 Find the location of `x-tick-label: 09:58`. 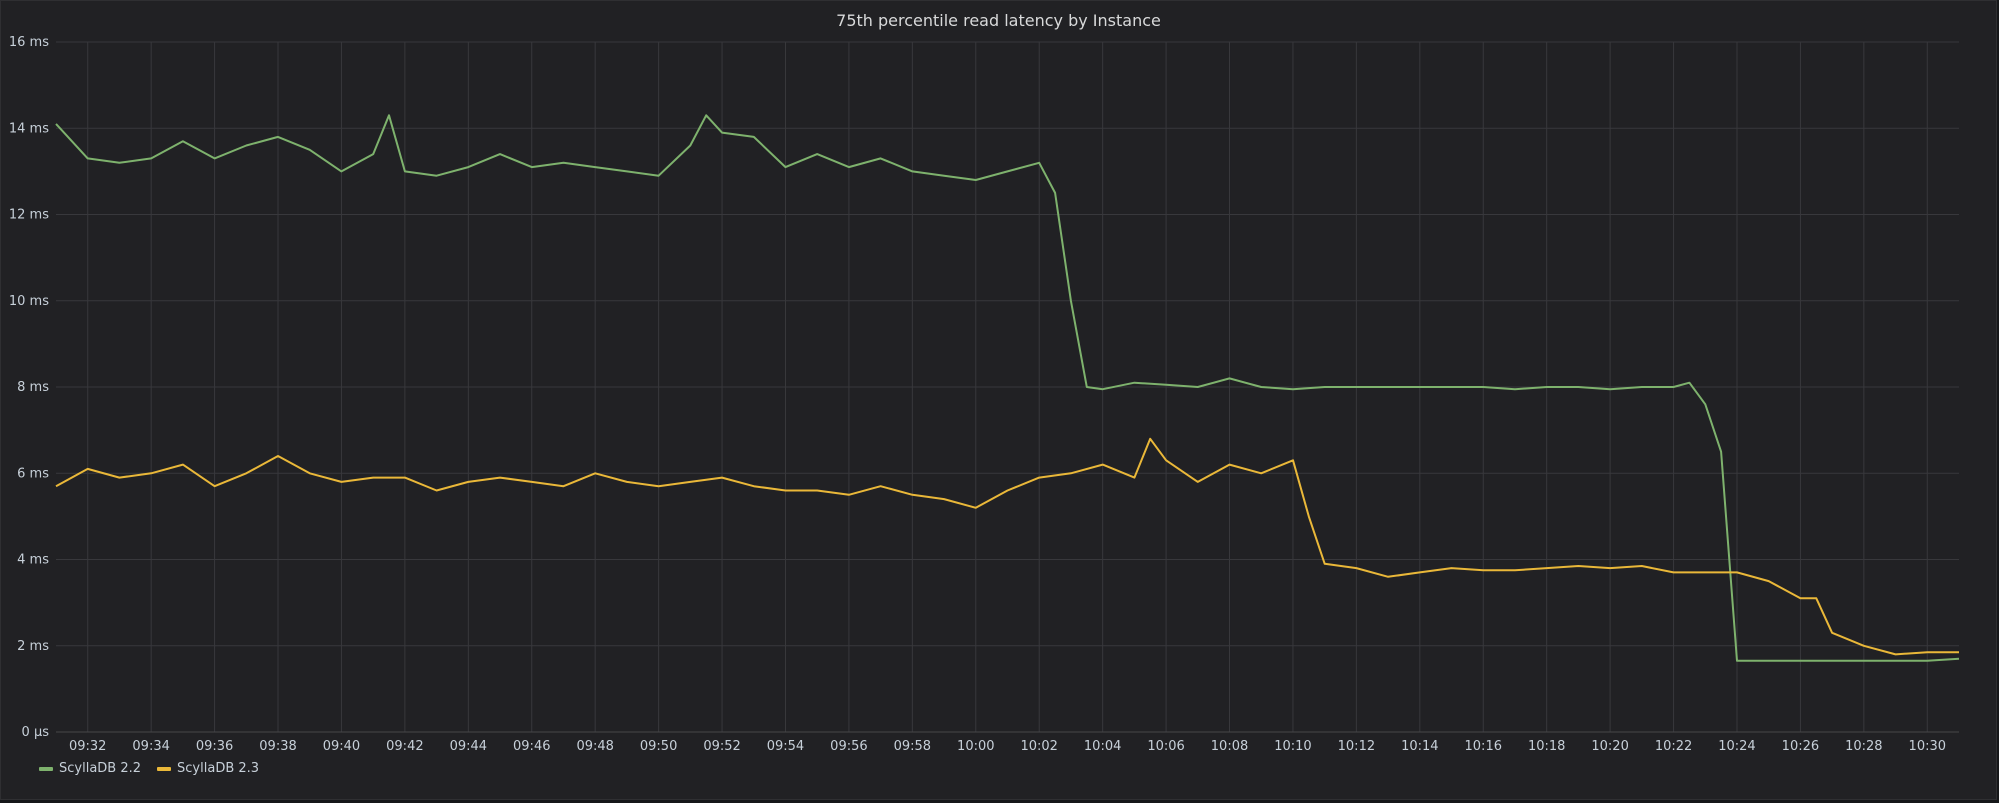

x-tick-label: 09:58 is located at coordinates (912, 746).